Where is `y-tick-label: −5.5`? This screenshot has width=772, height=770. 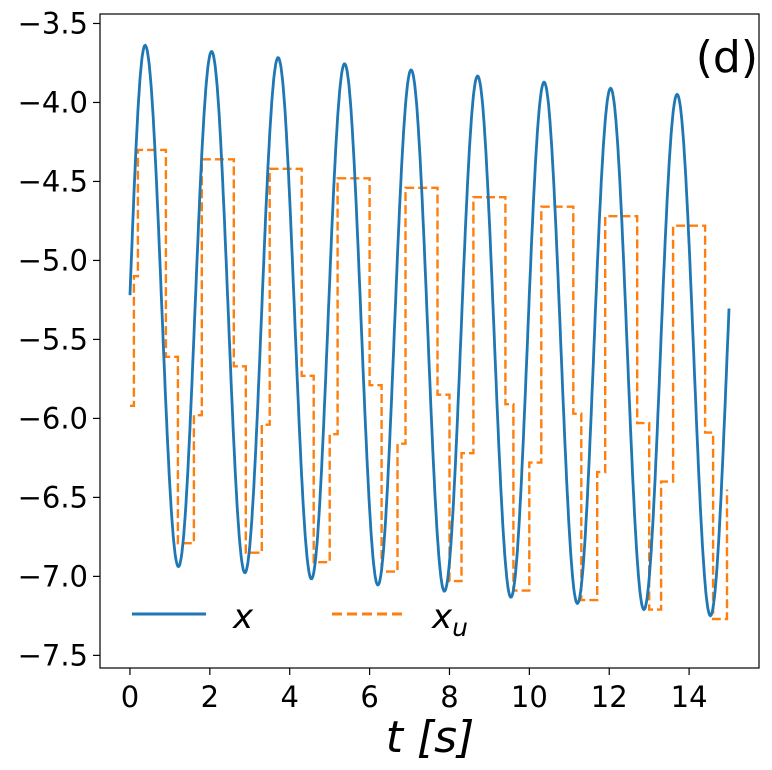 y-tick-label: −5.5 is located at coordinates (53, 339).